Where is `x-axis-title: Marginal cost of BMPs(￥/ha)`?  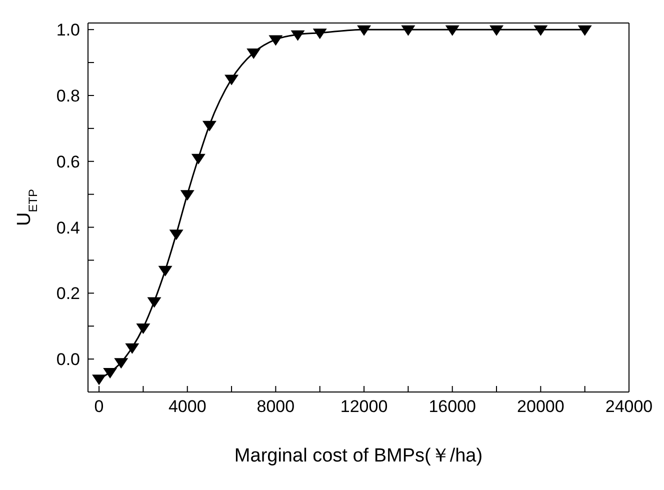 x-axis-title: Marginal cost of BMPs(￥/ha) is located at coordinates (358, 455).